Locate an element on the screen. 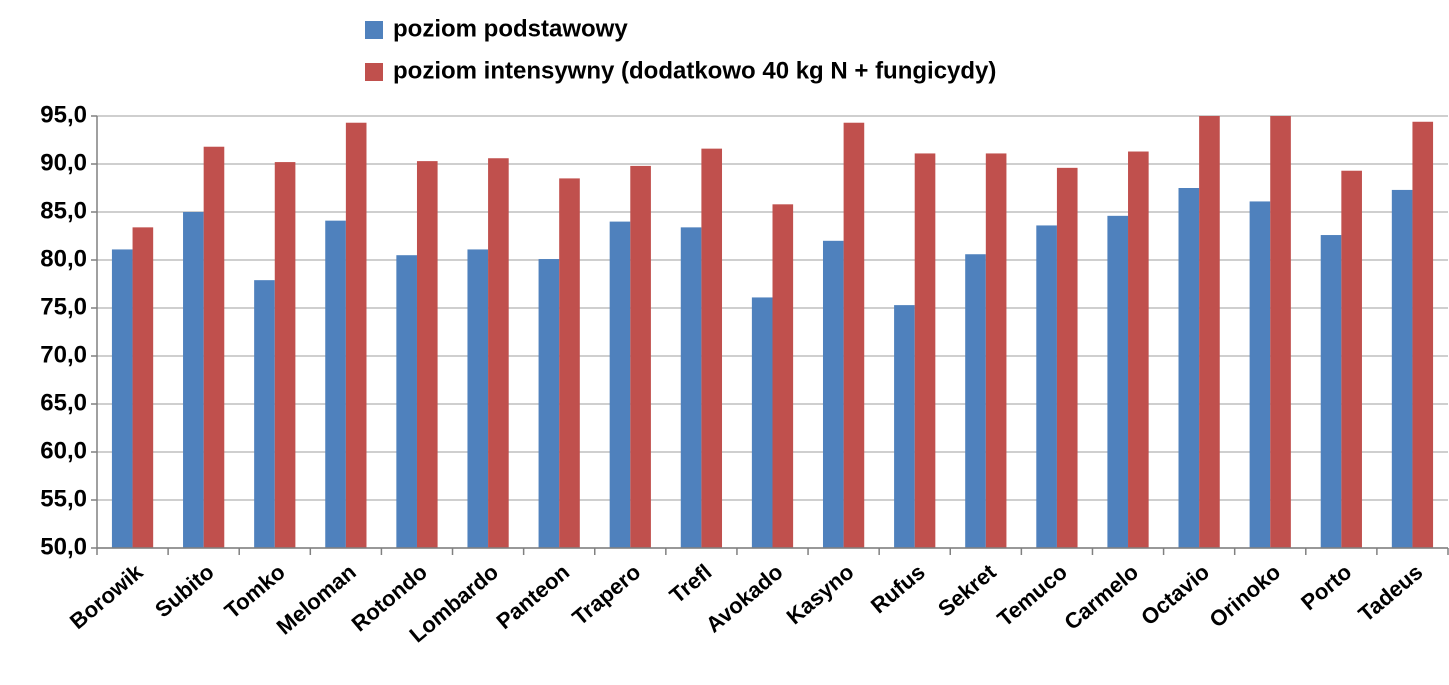  y-tick-label: 85,0 is located at coordinates (63, 210).